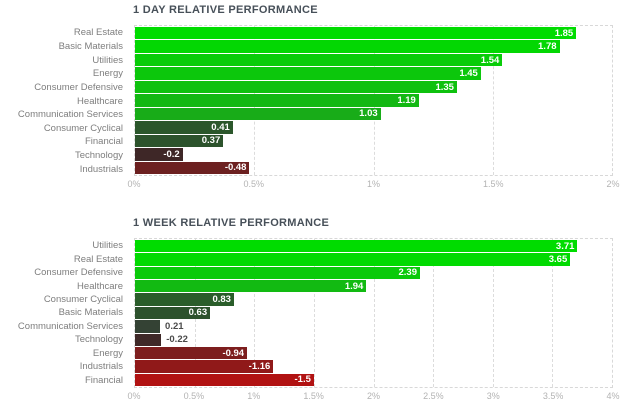  Describe the element at coordinates (78, 87) in the screenshot. I see `category-label: Consumer Defensive` at that location.